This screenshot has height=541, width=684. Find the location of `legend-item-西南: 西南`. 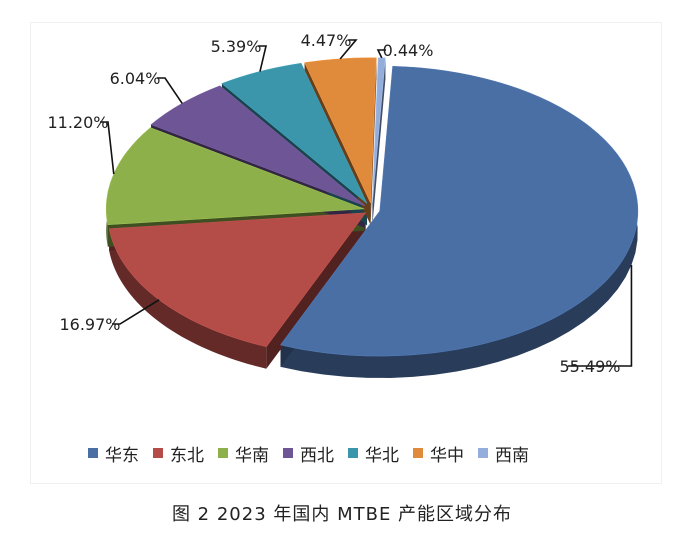

legend-item-西南: 西南 is located at coordinates (503, 453).